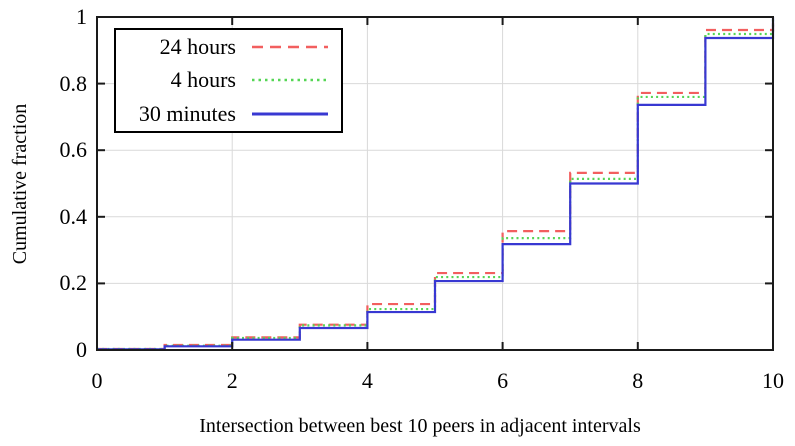 This screenshot has width=795, height=446. I want to click on x-tick-label: 4, so click(367, 380).